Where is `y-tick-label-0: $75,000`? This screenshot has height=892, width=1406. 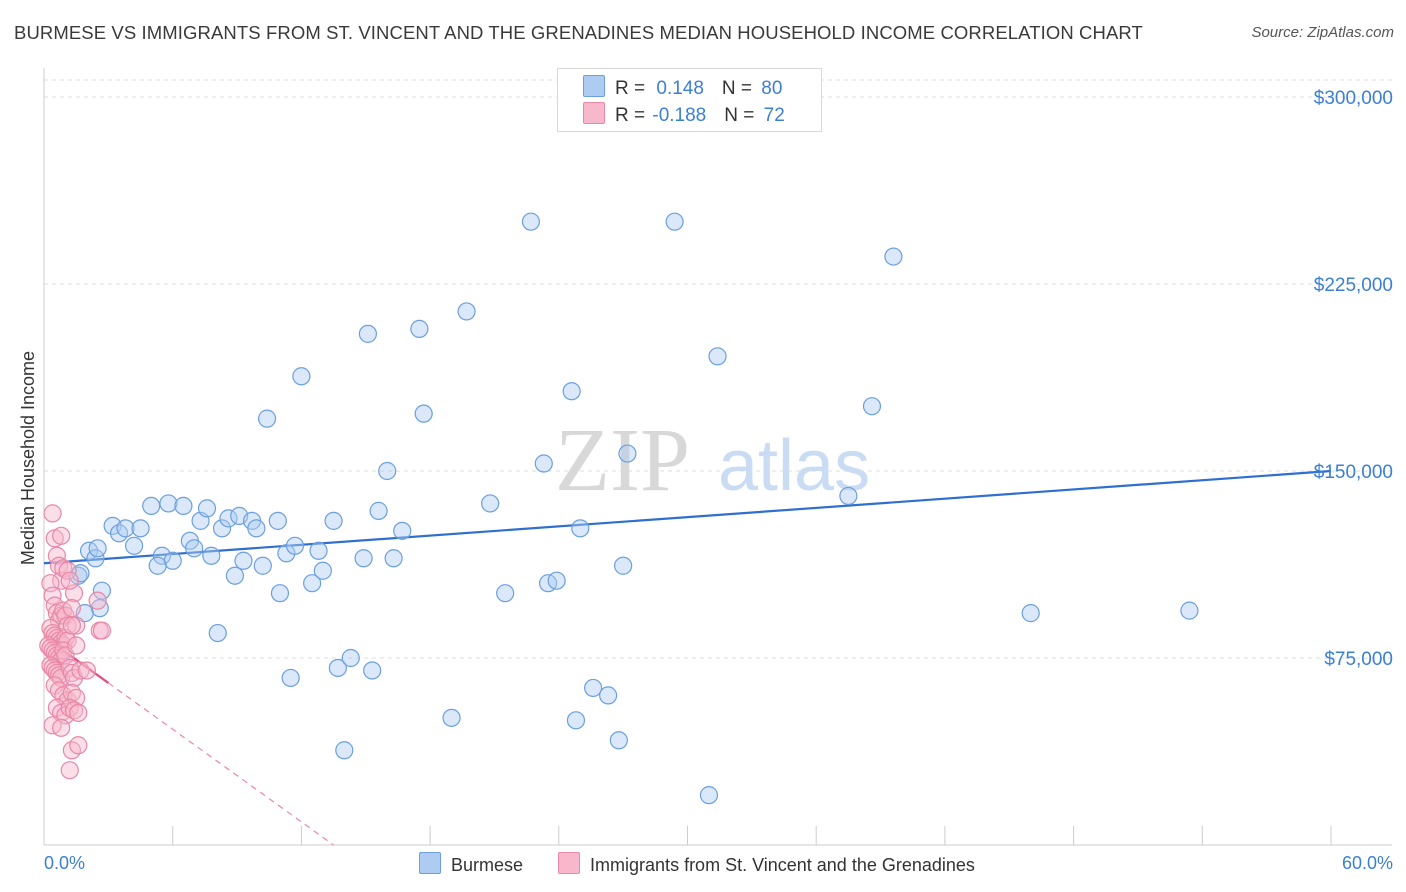 y-tick-label-0: $75,000 is located at coordinates (1358, 659).